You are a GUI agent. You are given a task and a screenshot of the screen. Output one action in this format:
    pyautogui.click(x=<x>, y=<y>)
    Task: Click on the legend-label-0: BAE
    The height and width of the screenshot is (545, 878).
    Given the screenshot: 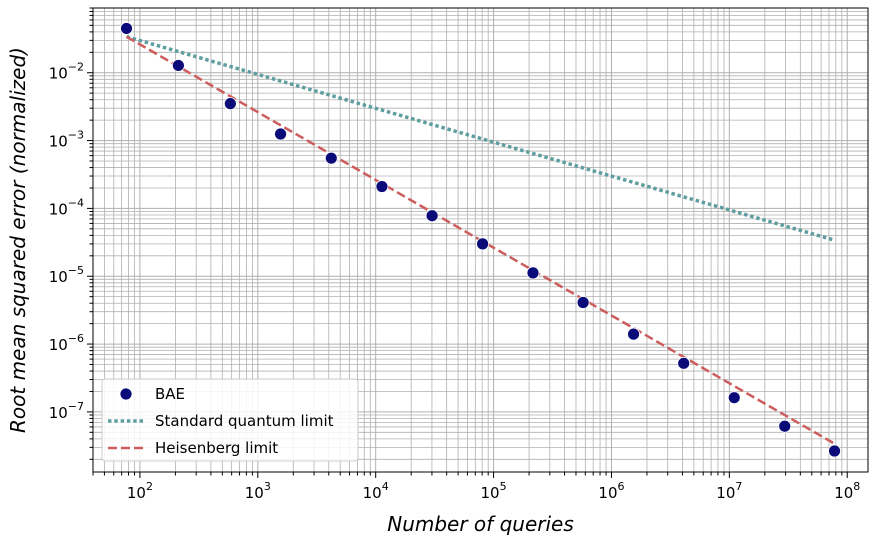 What is the action you would take?
    pyautogui.click(x=170, y=394)
    